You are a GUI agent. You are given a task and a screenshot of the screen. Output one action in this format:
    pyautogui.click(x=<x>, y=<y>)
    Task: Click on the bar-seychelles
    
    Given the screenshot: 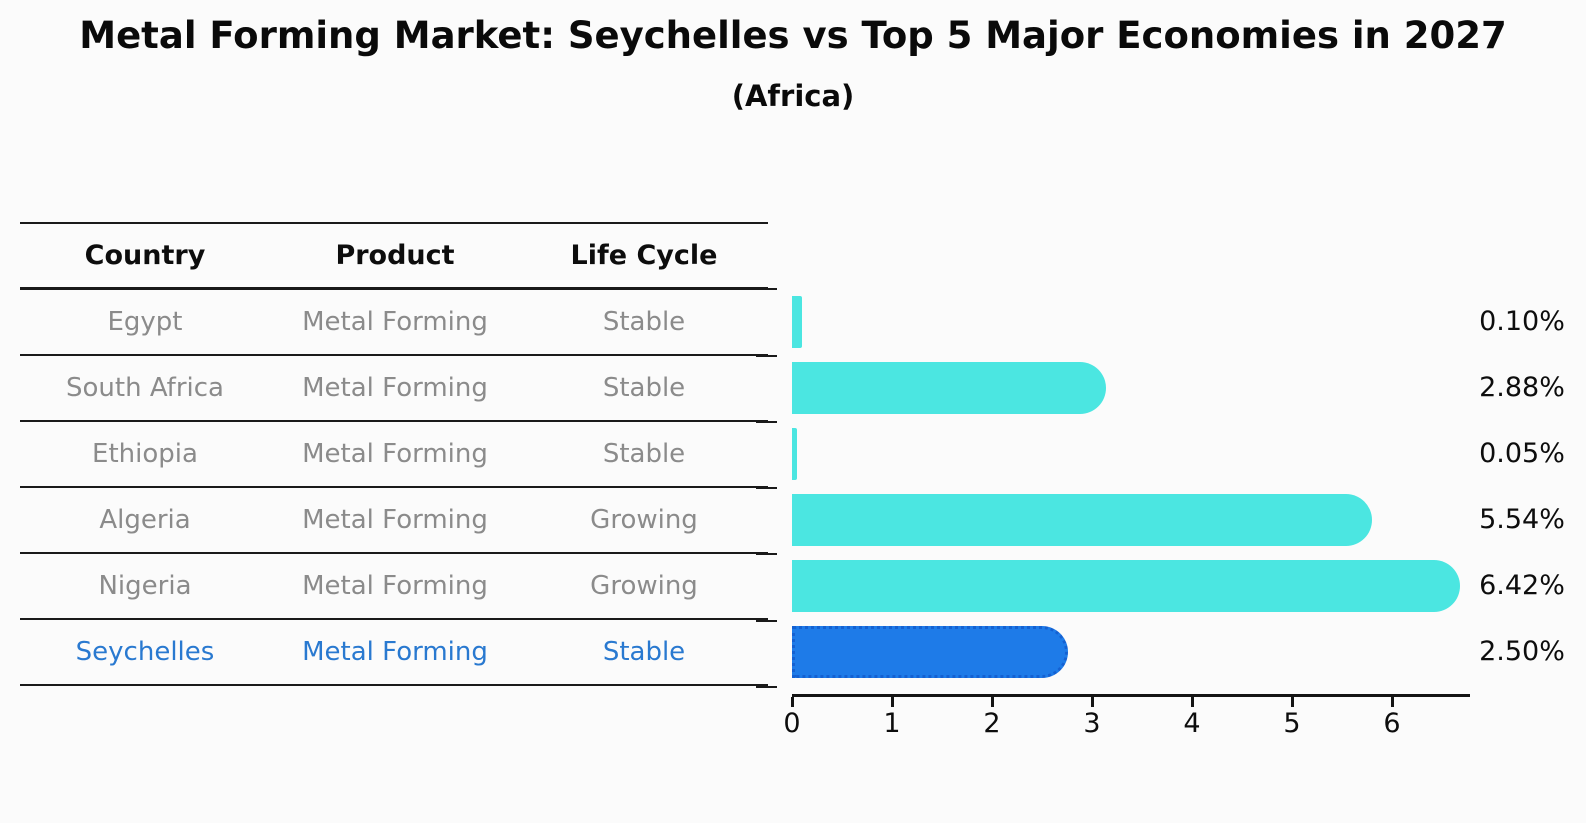 What is the action you would take?
    pyautogui.click(x=930, y=652)
    